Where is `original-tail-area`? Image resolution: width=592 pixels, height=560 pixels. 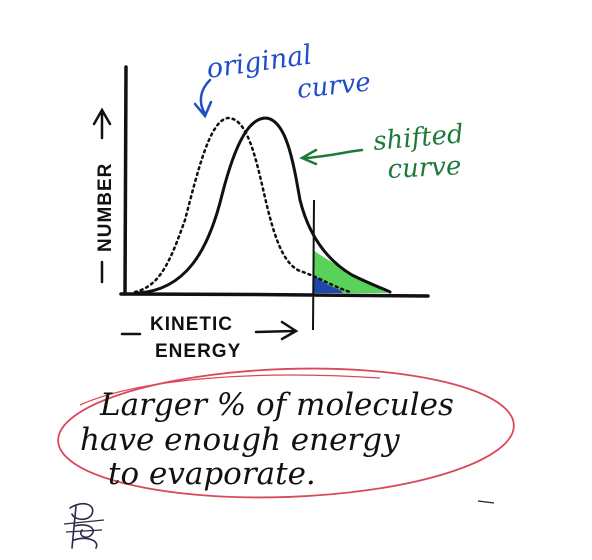
original-tail-area is located at coordinates (328, 284).